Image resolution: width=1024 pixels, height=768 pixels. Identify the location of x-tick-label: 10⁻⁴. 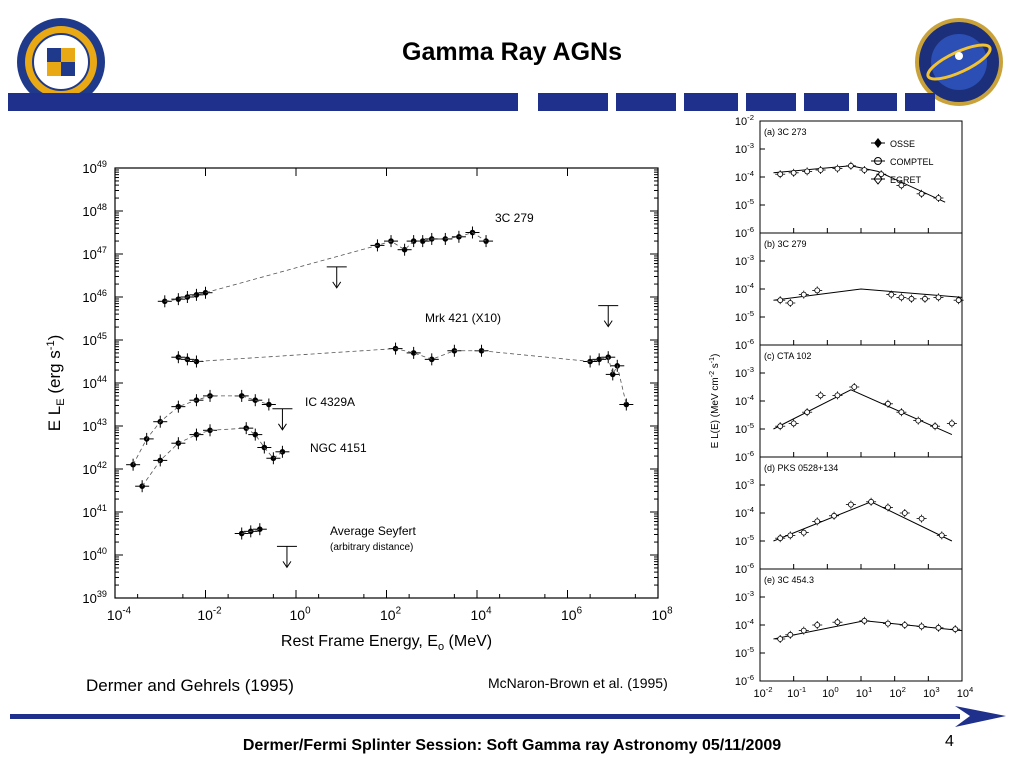
(119, 614).